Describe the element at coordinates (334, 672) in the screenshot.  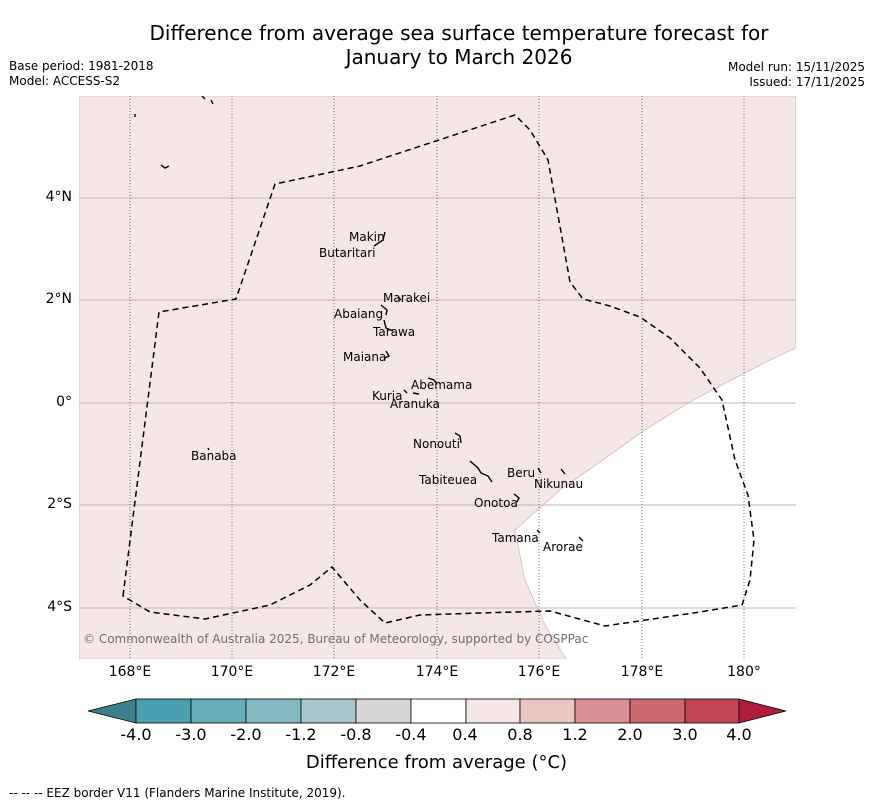
I see `lon-label-172e: 172°E` at that location.